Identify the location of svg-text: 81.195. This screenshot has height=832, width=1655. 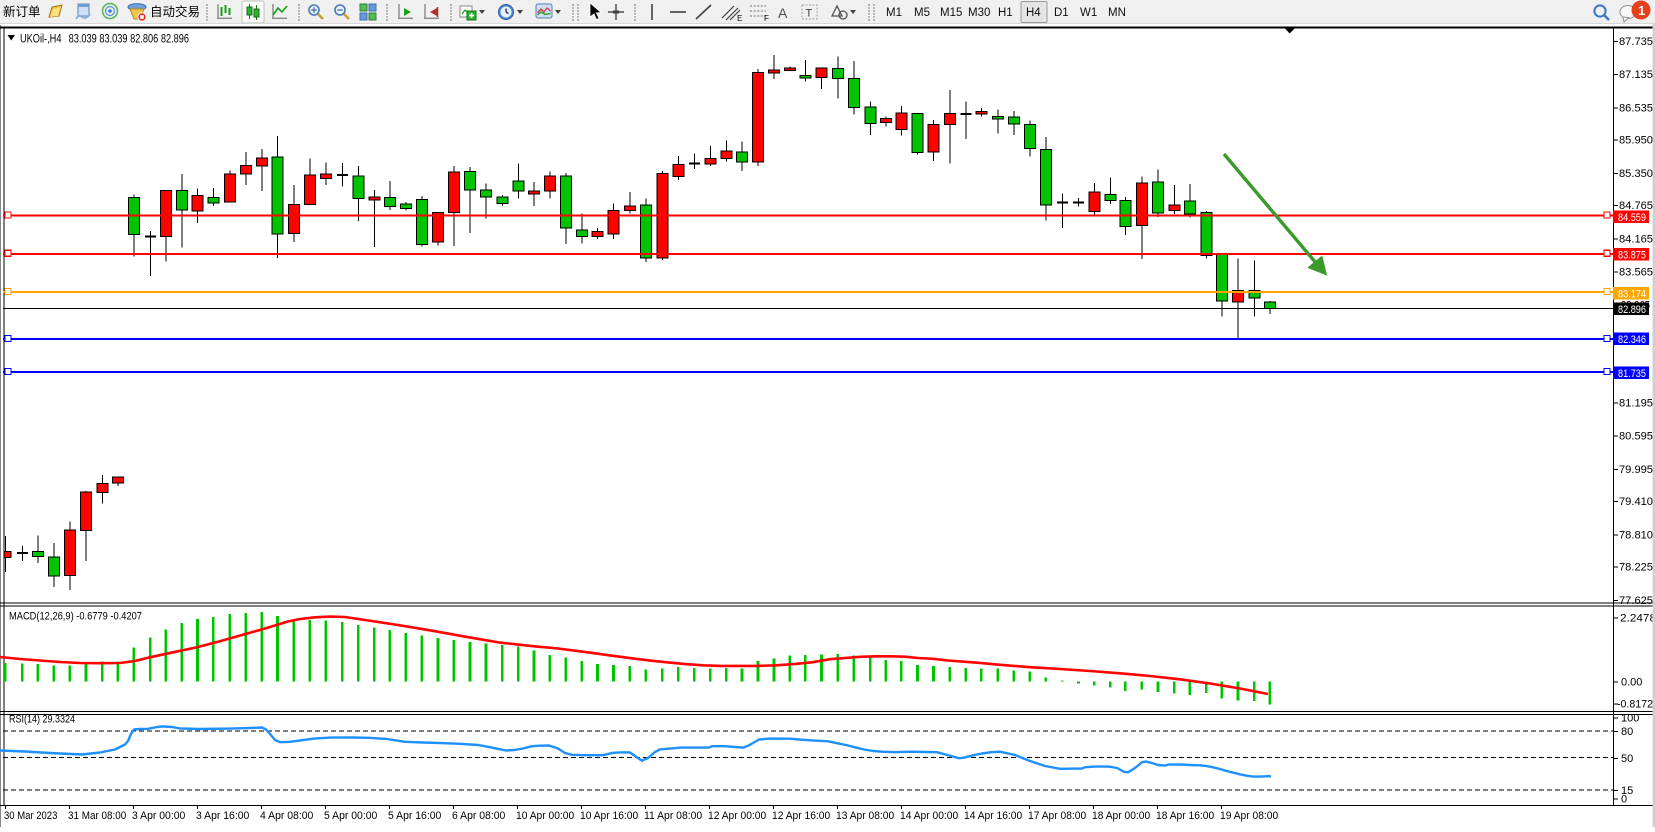
(1636, 404).